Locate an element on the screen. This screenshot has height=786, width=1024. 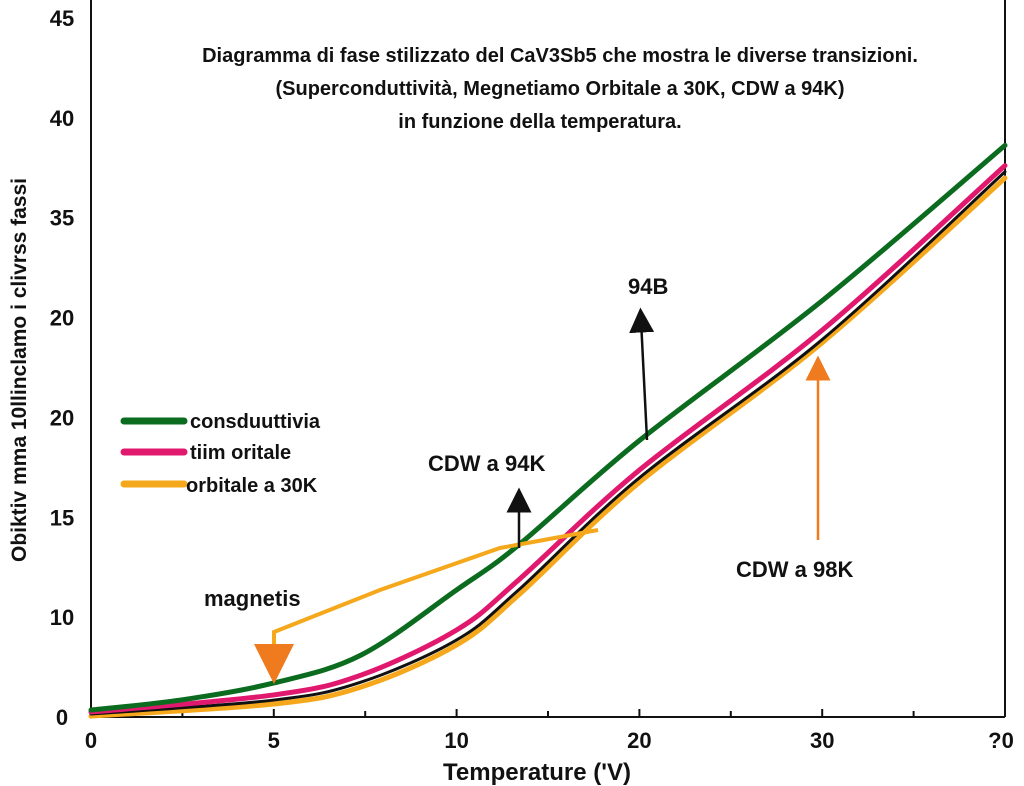
annotation-cdw-98k: CDW a 98K is located at coordinates (794, 569).